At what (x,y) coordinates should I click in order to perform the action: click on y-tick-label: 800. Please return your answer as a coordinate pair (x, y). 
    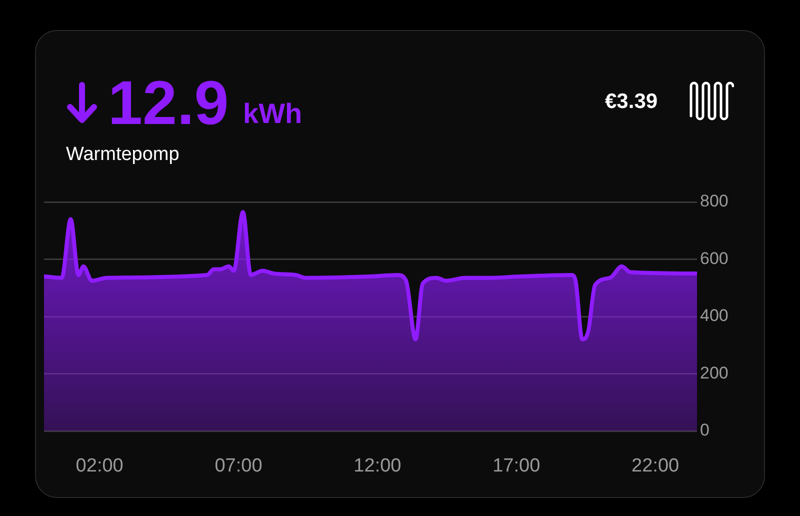
    Looking at the image, I should click on (714, 201).